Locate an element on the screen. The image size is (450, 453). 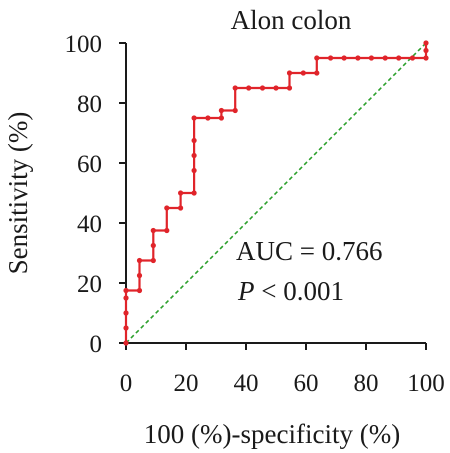
p-value-text: < 0.001 is located at coordinates (299, 291).